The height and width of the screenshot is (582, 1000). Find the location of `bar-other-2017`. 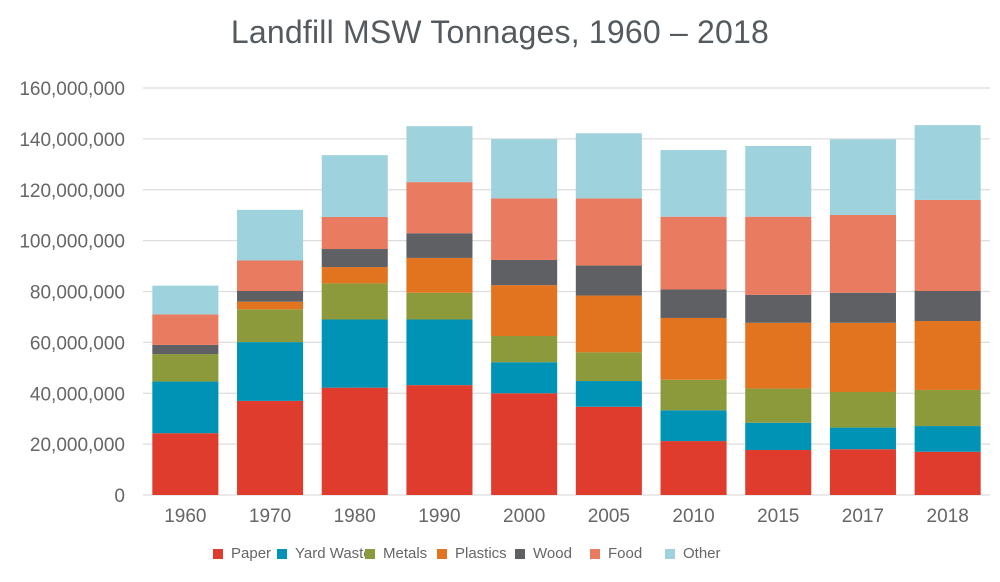

bar-other-2017 is located at coordinates (862, 177).